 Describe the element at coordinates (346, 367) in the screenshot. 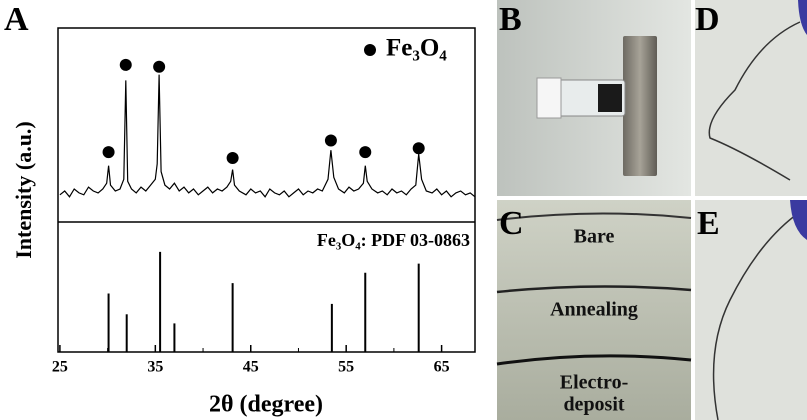

I see `x-tick-label: 55` at that location.